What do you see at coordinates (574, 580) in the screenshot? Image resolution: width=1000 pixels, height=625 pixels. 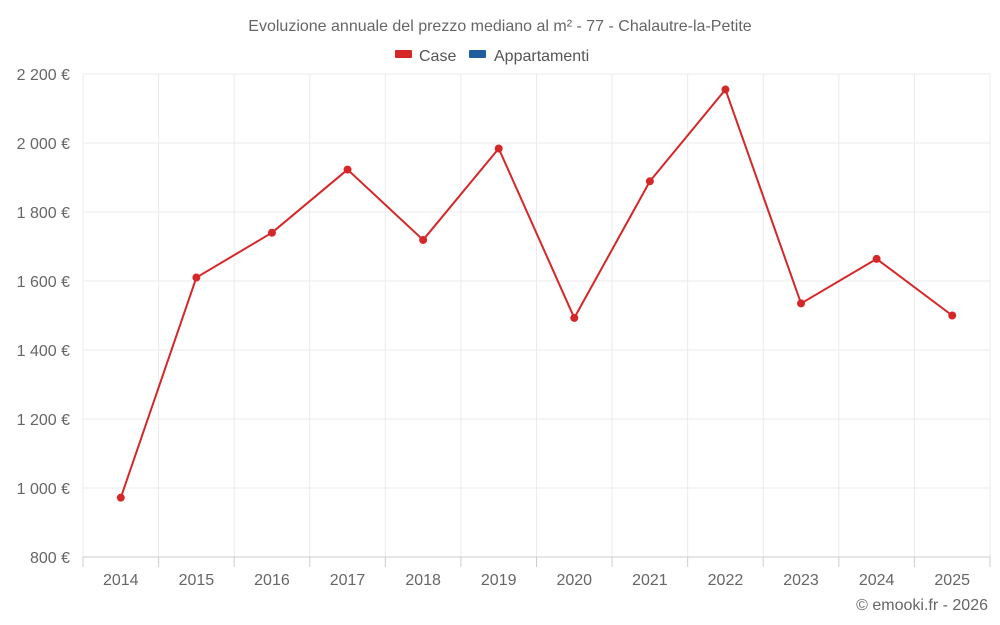 I see `x-tick-label: 2020` at bounding box center [574, 580].